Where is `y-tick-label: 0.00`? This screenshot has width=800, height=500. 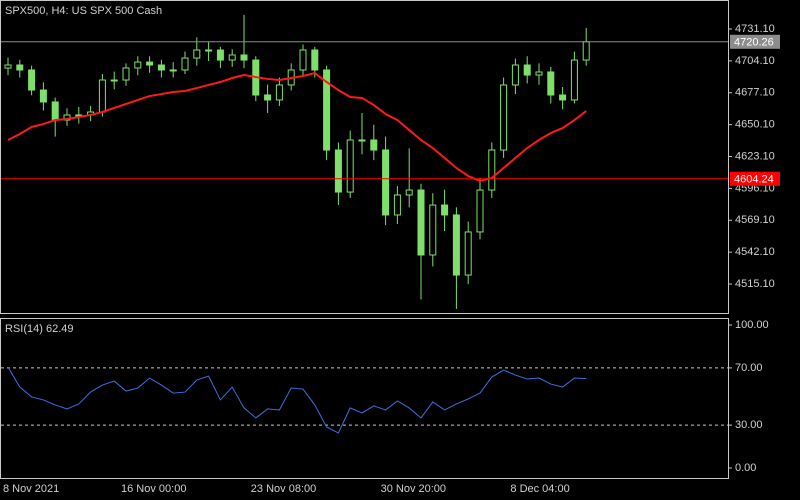
y-tick-label: 0.00 is located at coordinates (745, 468).